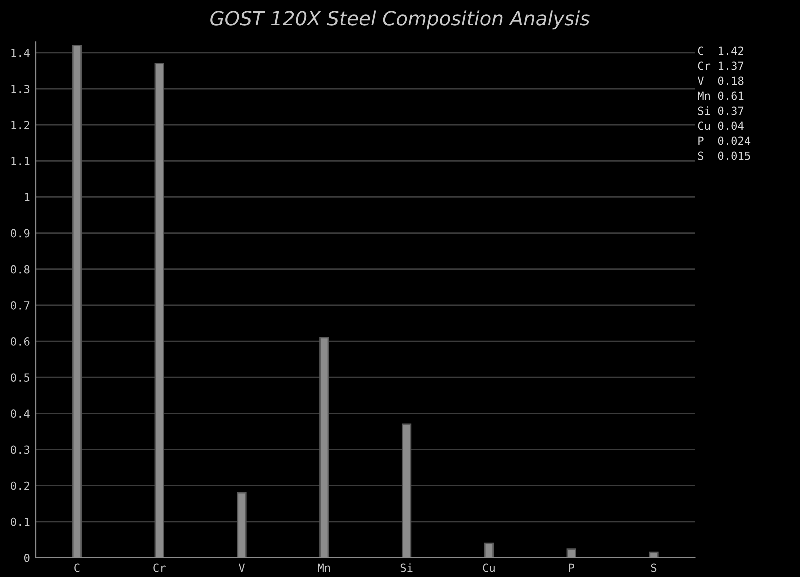 This screenshot has height=577, width=800. I want to click on text: S 0.015, so click(724, 156).